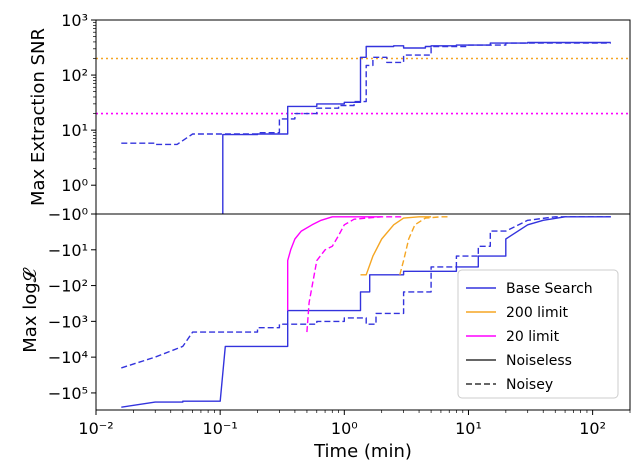 The image size is (631, 462). What do you see at coordinates (396, 246) in the screenshot?
I see `loglik-series-200-noiseless` at bounding box center [396, 246].